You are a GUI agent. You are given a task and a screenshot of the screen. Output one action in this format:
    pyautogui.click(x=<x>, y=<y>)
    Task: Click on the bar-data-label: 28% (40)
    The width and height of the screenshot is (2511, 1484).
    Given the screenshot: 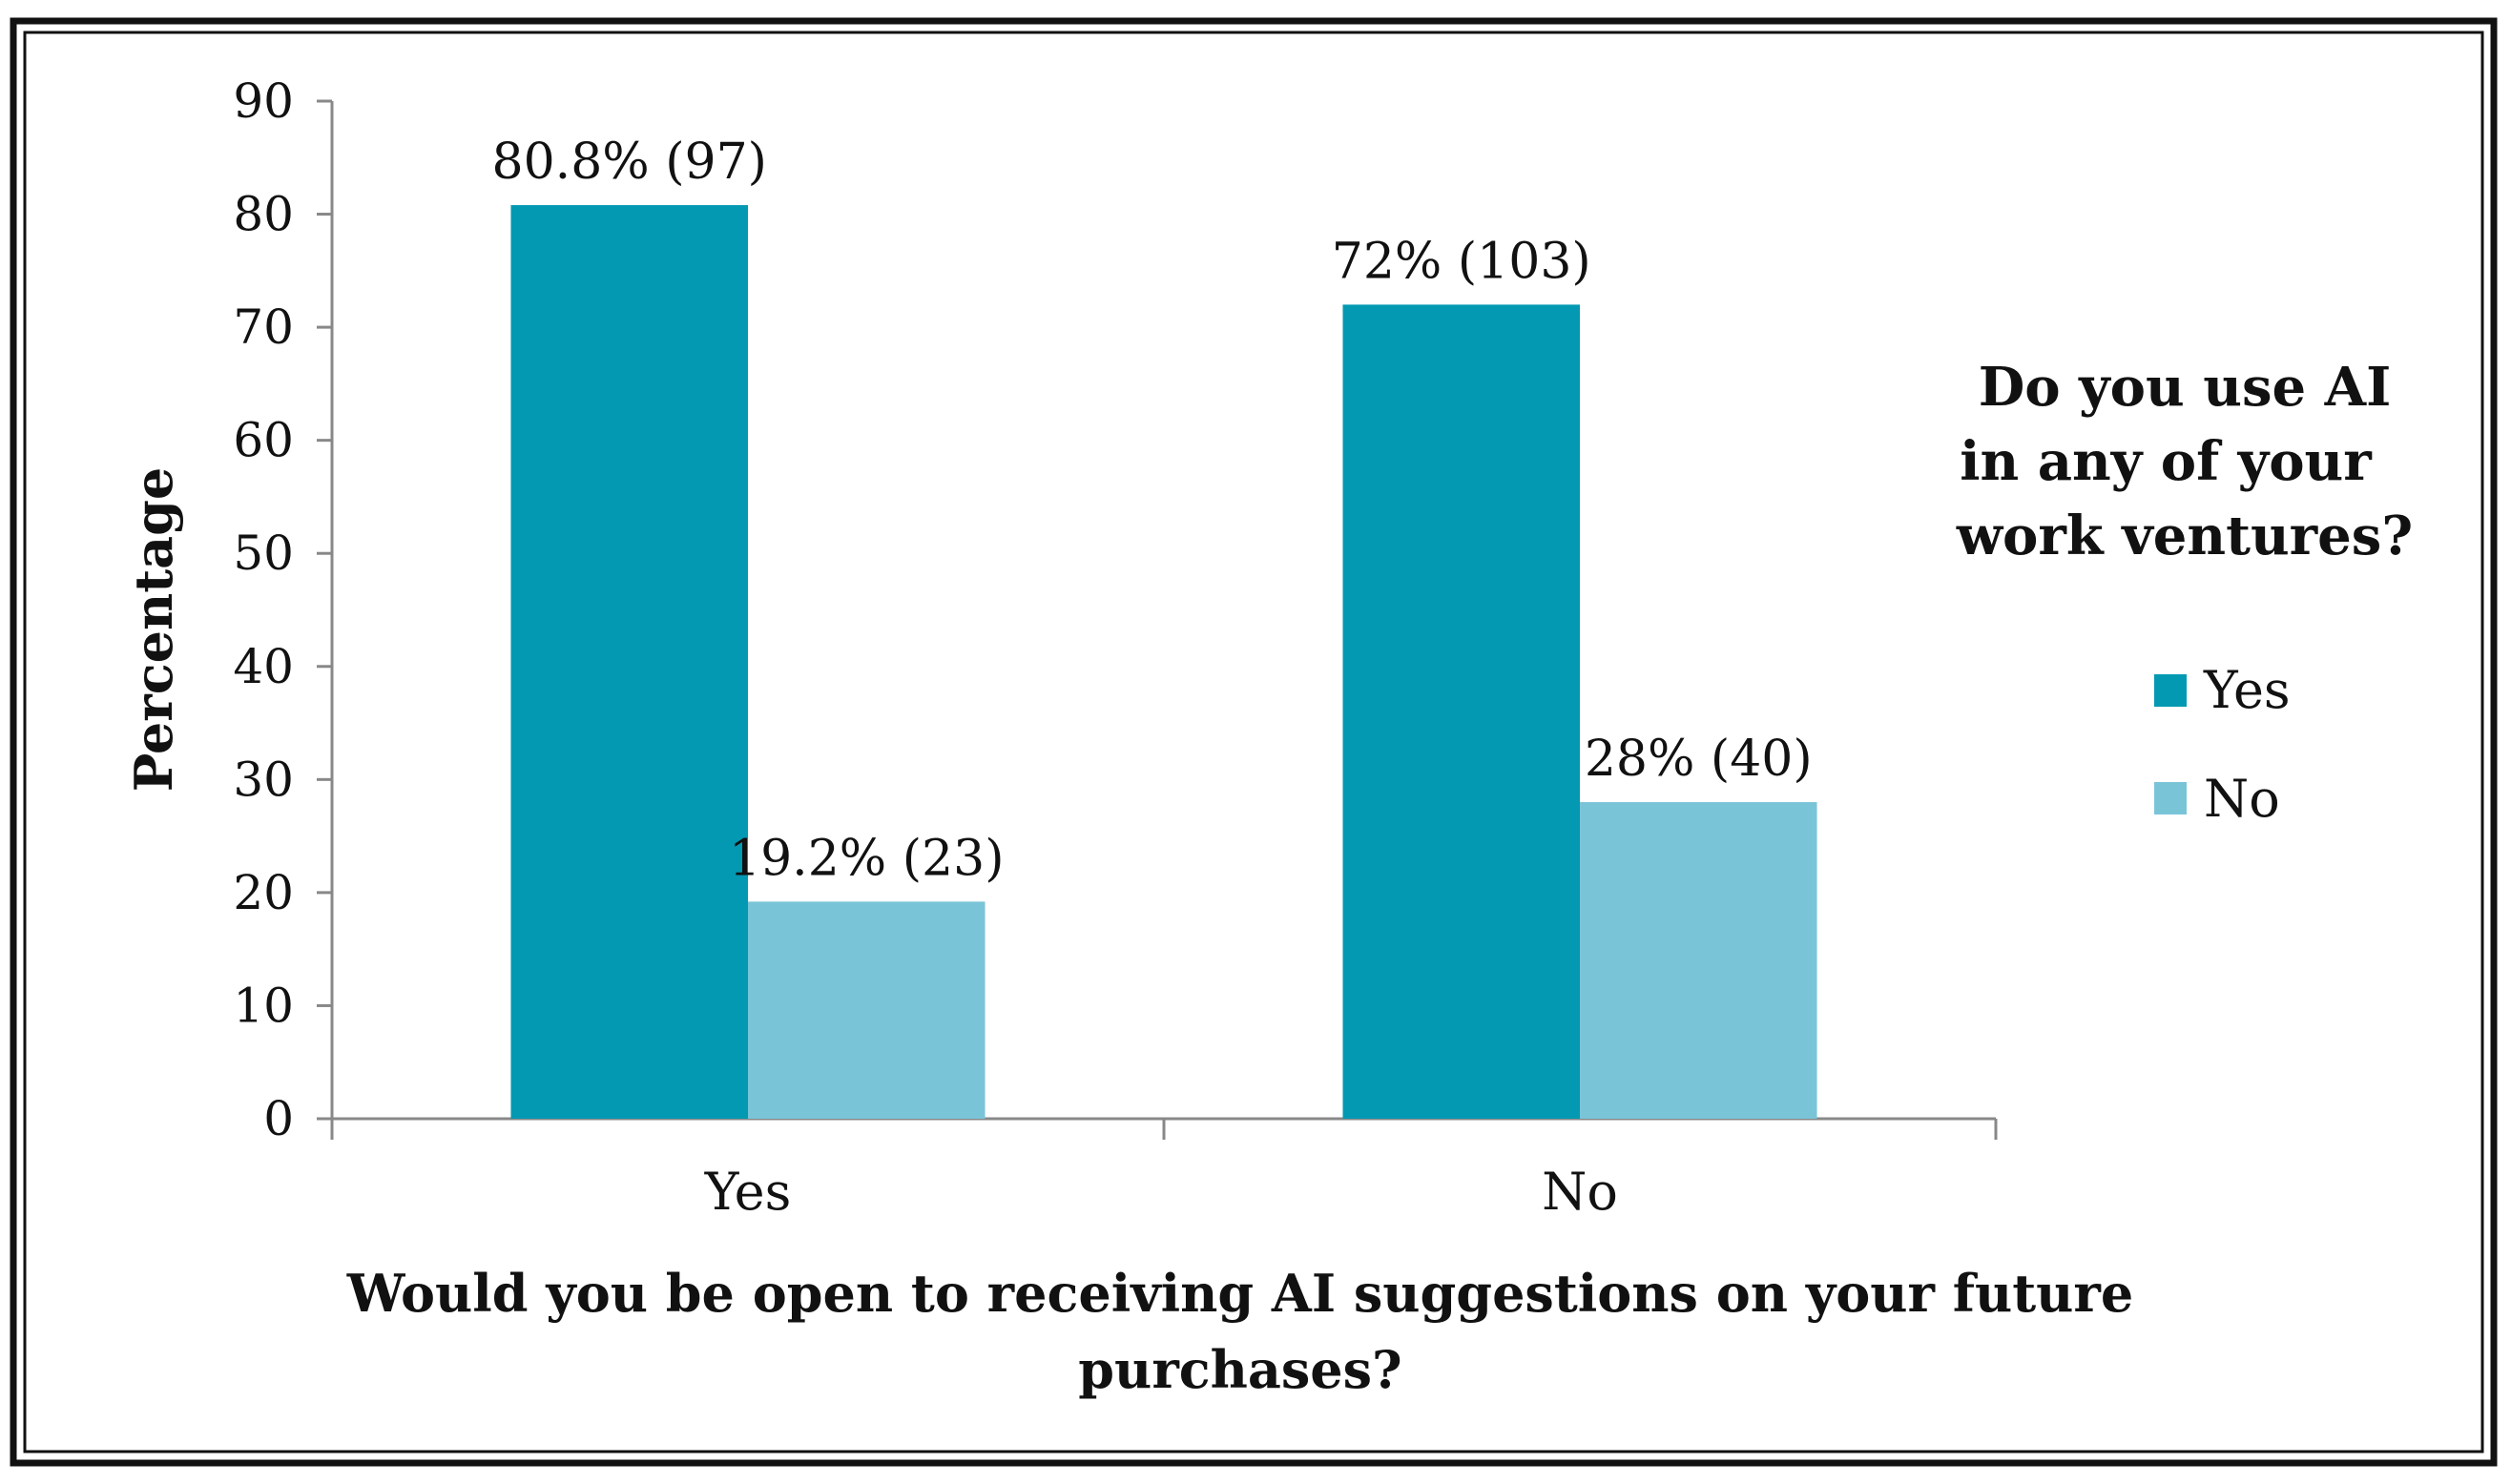 What is the action you would take?
    pyautogui.click(x=1699, y=759)
    